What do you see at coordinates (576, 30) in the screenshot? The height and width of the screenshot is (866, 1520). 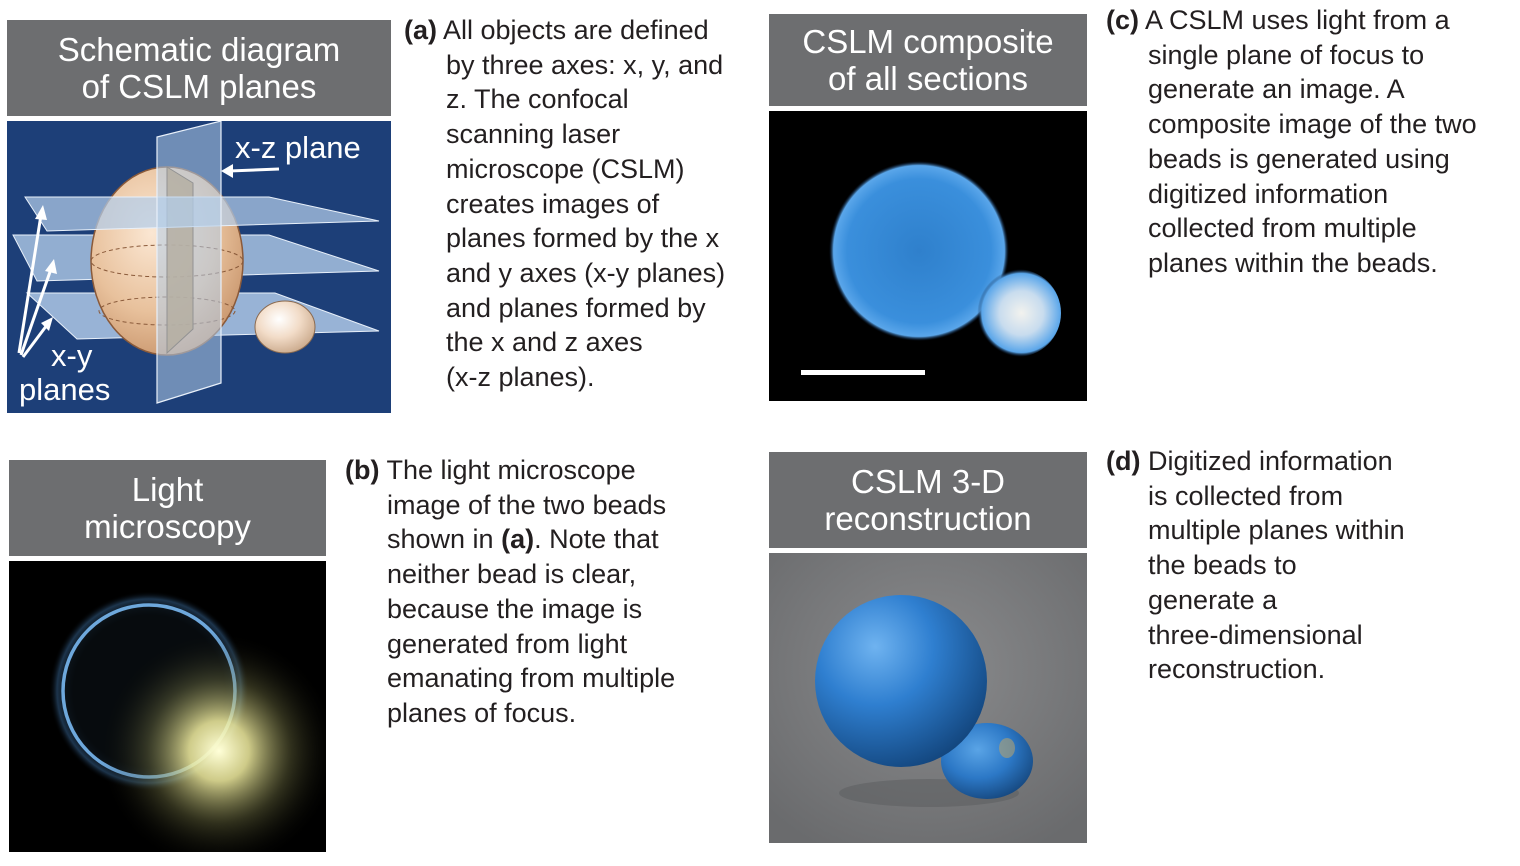 I see `caption-a-line: All objects are defined` at bounding box center [576, 30].